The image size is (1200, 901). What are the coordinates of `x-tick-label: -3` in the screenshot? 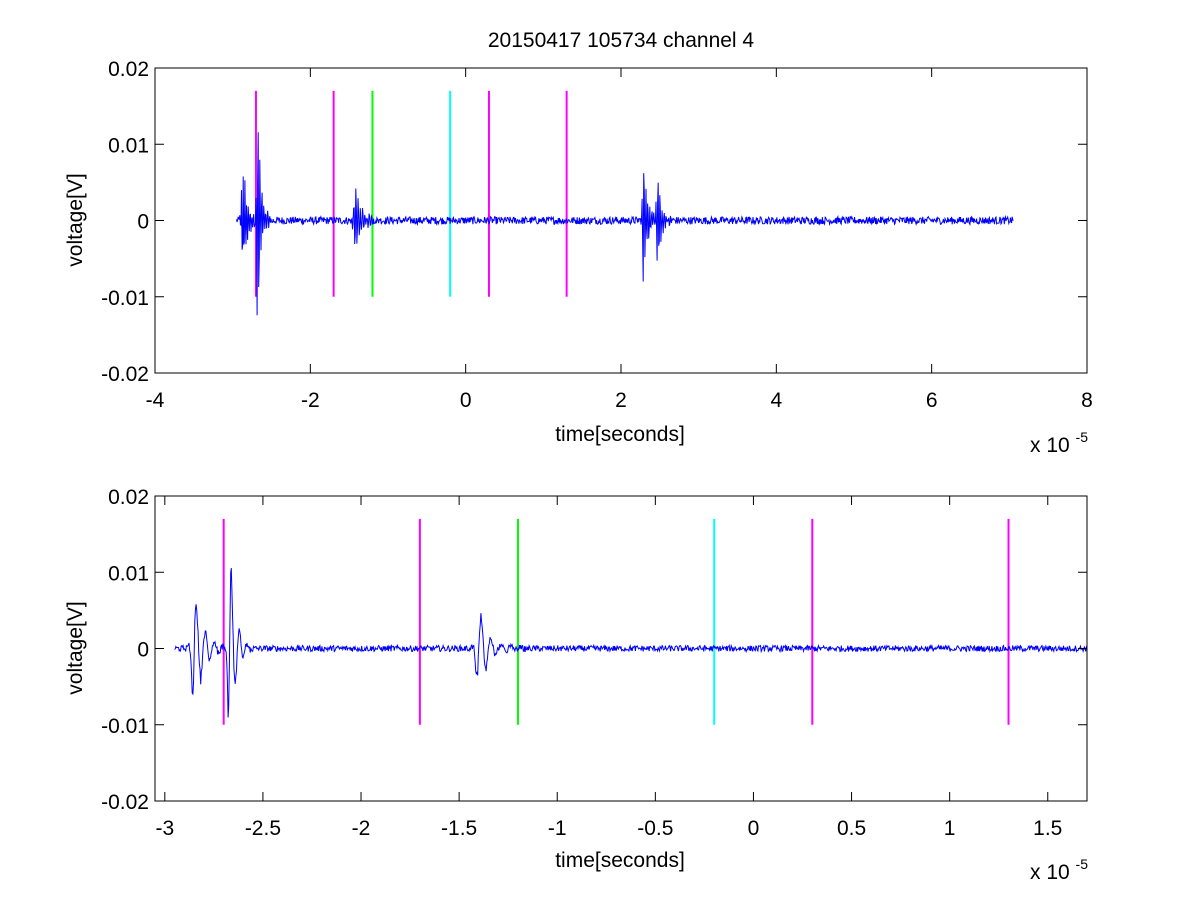 It's located at (164, 828).